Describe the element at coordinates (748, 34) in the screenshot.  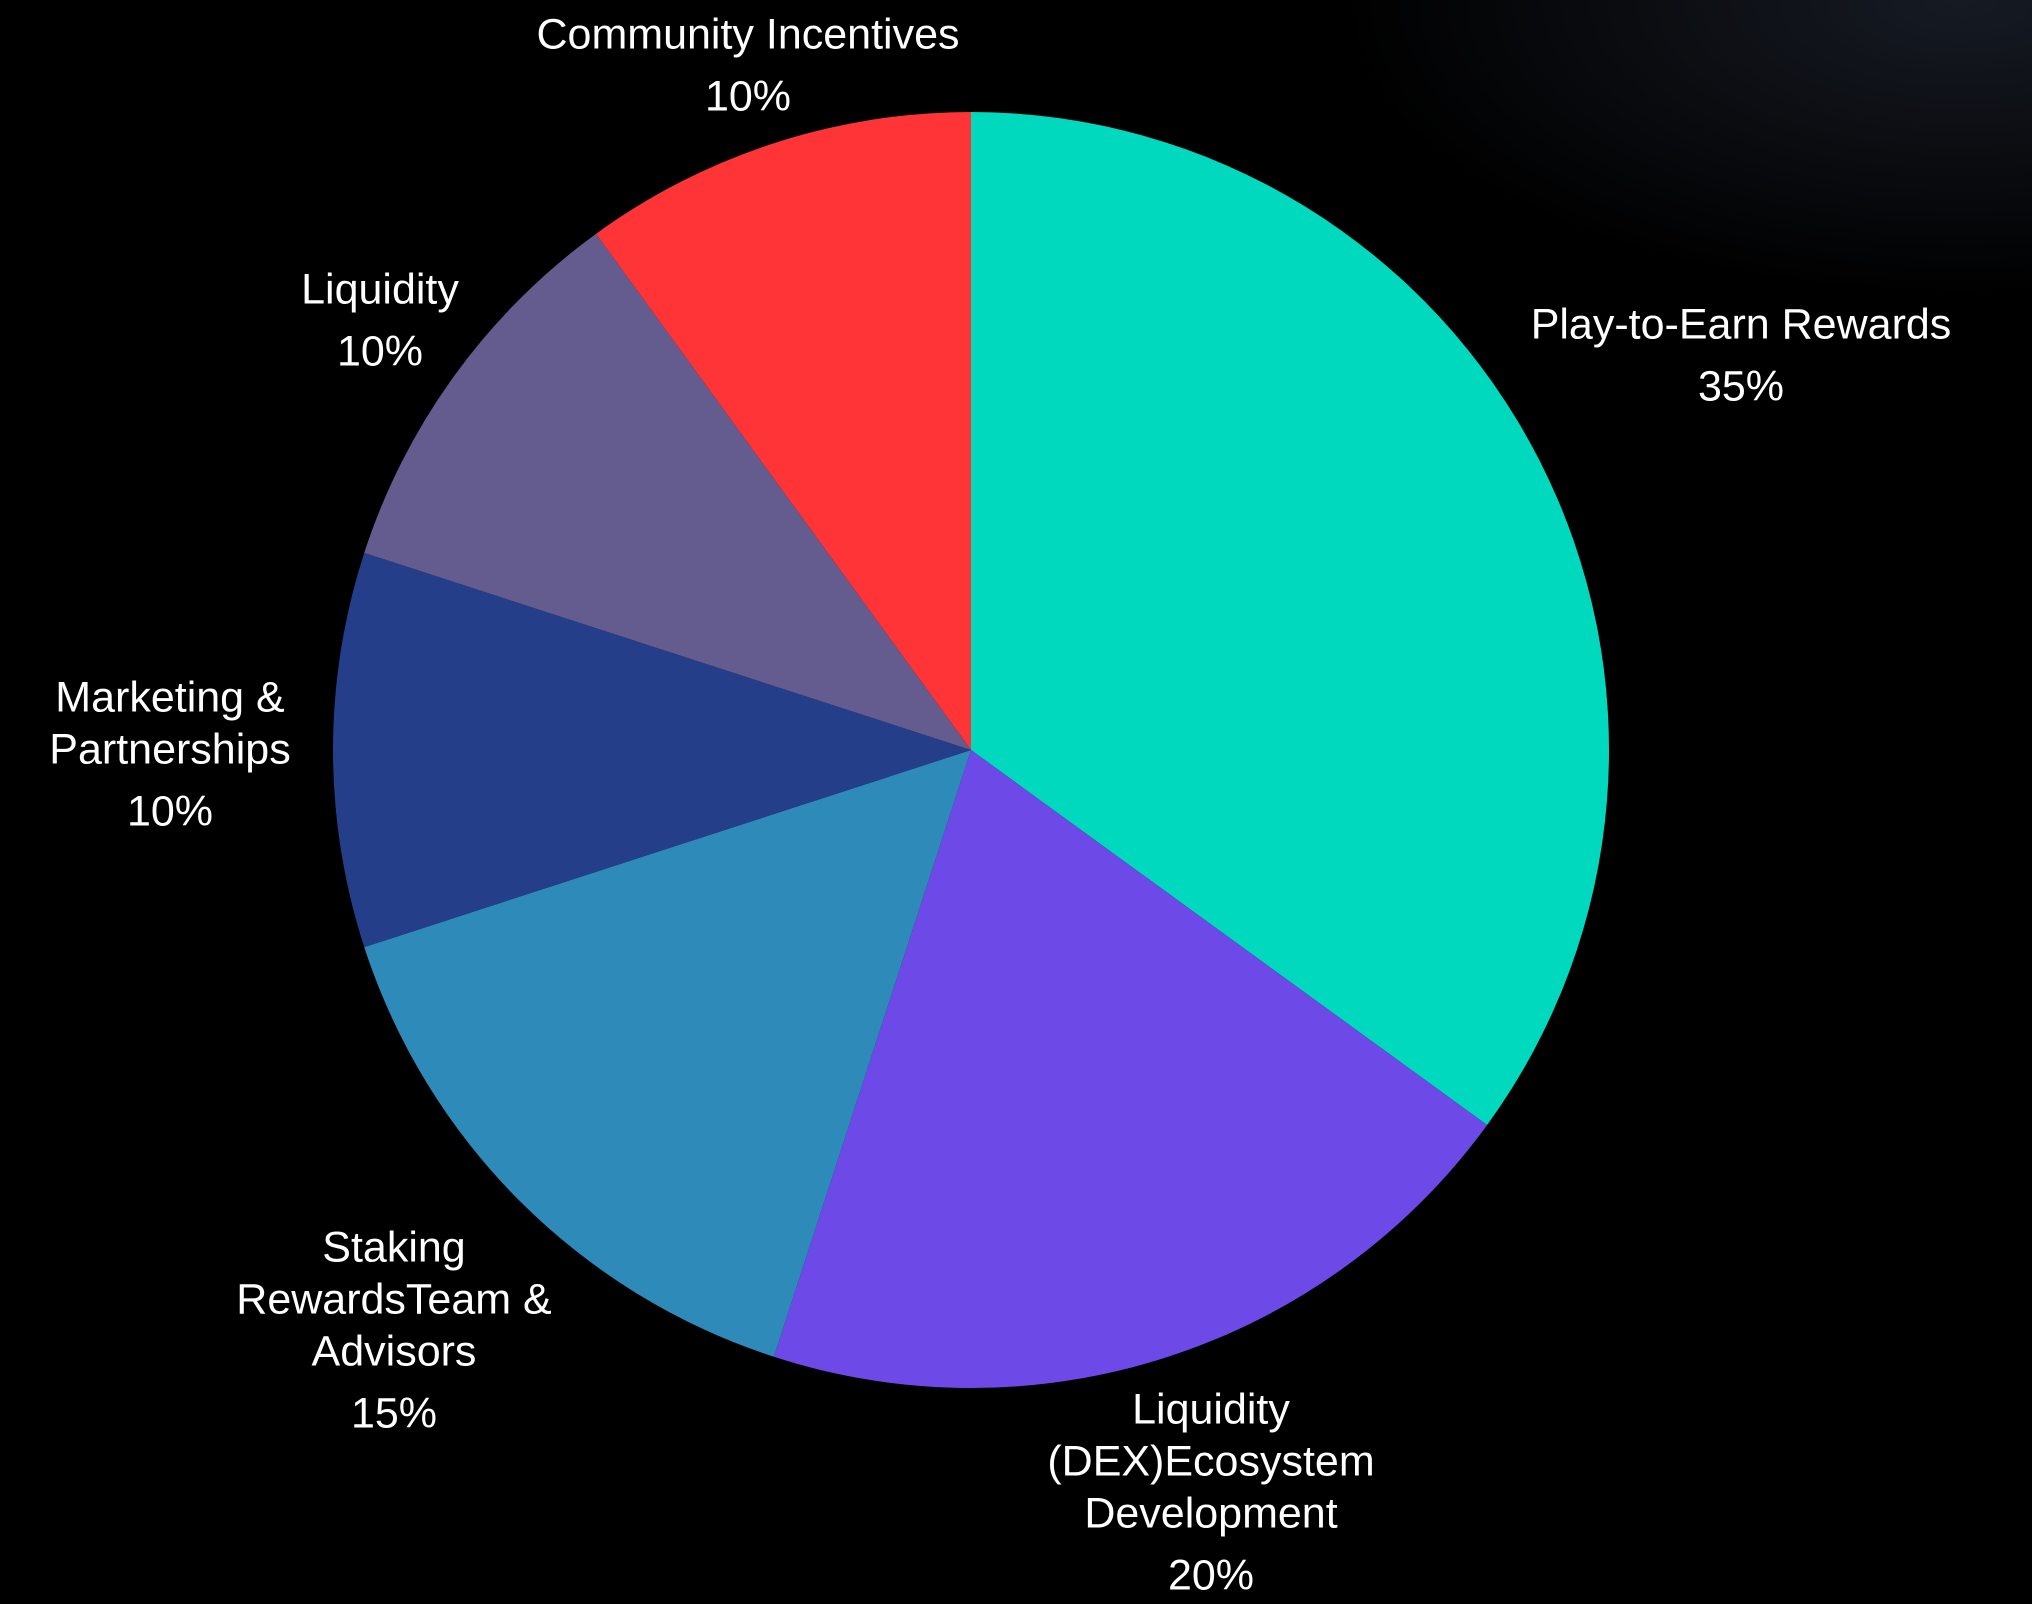
I see `slice-label-text: Community Incentives` at that location.